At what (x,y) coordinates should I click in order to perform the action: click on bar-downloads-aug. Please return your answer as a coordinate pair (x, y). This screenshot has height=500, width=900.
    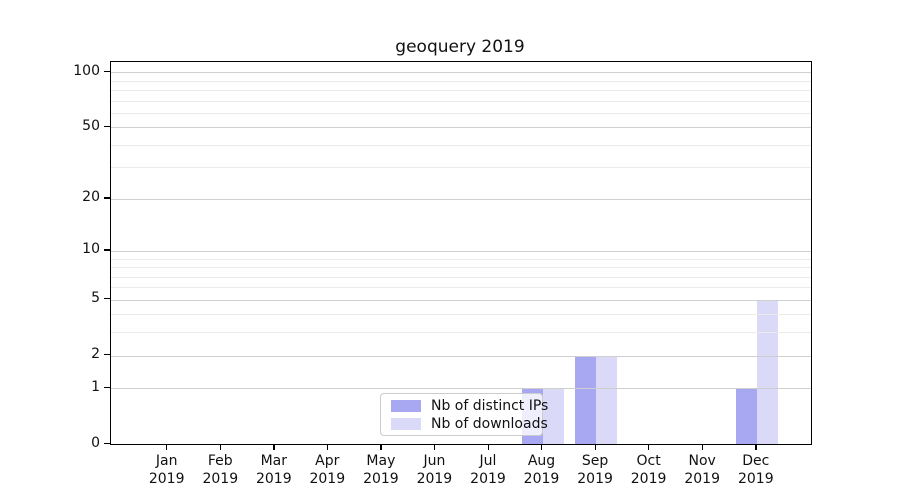
    Looking at the image, I should click on (553, 416).